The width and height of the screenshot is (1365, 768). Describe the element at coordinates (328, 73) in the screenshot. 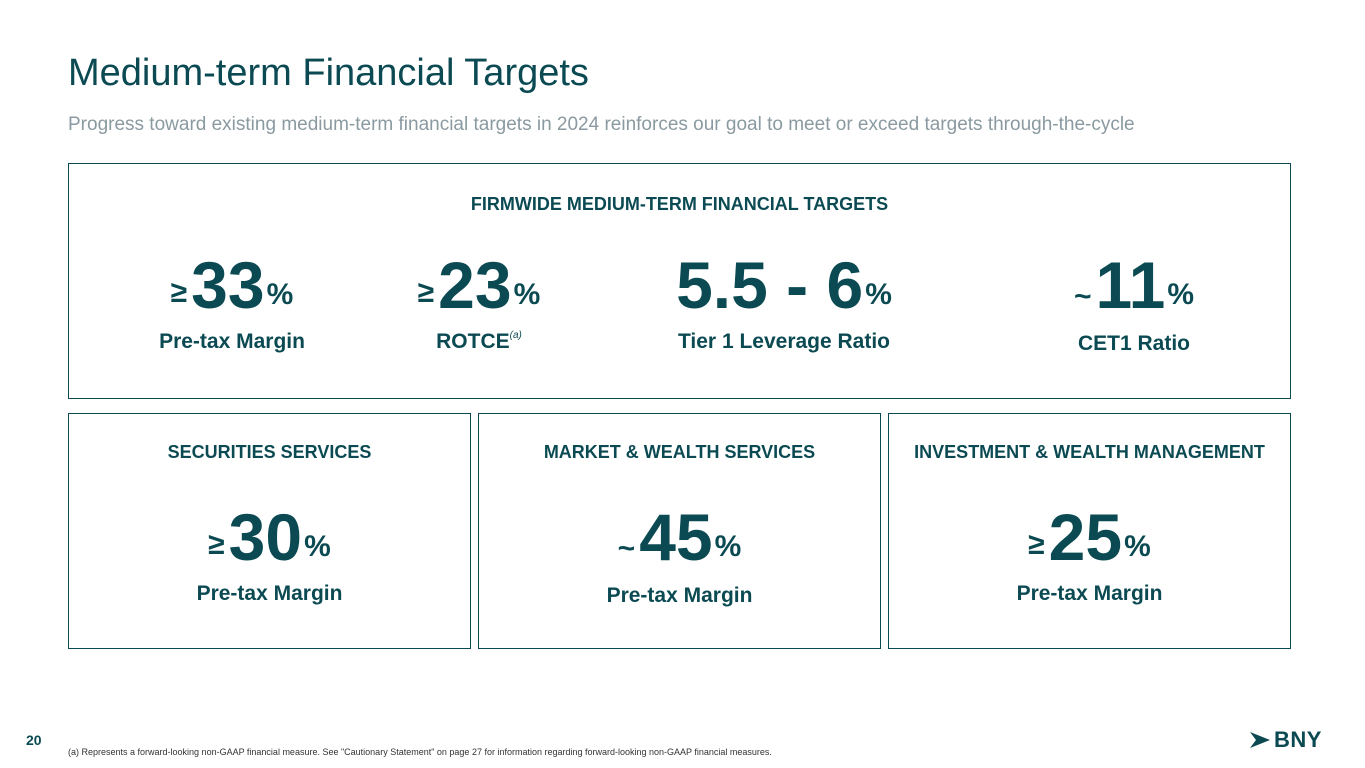

I see `page-title: Medium-term Financial Targets` at that location.